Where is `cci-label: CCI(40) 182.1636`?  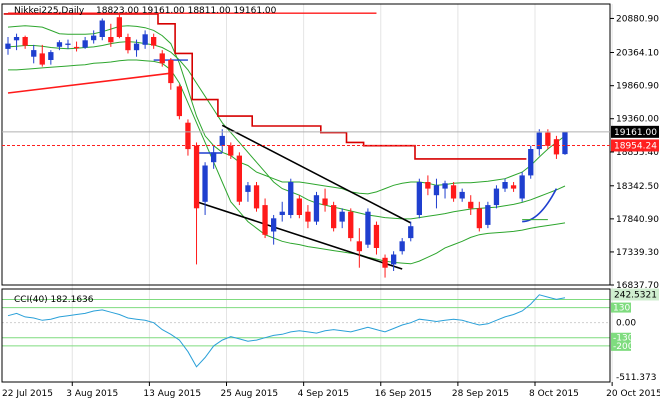 cci-label: CCI(40) 182.1636 is located at coordinates (54, 300).